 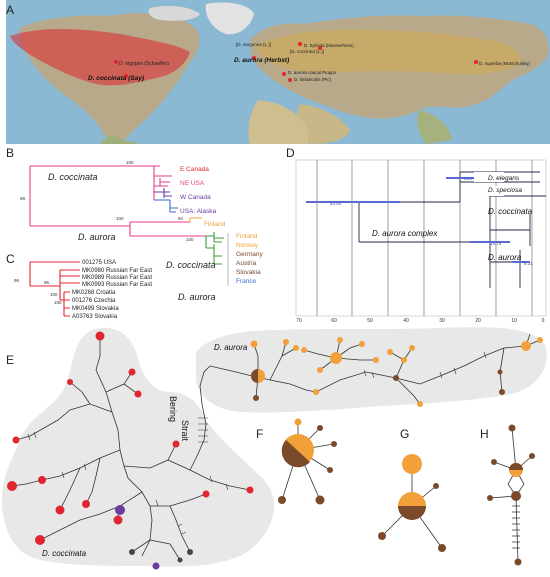 What do you see at coordinates (195, 197) in the screenshot?
I see `clade-label: W Canada` at bounding box center [195, 197].